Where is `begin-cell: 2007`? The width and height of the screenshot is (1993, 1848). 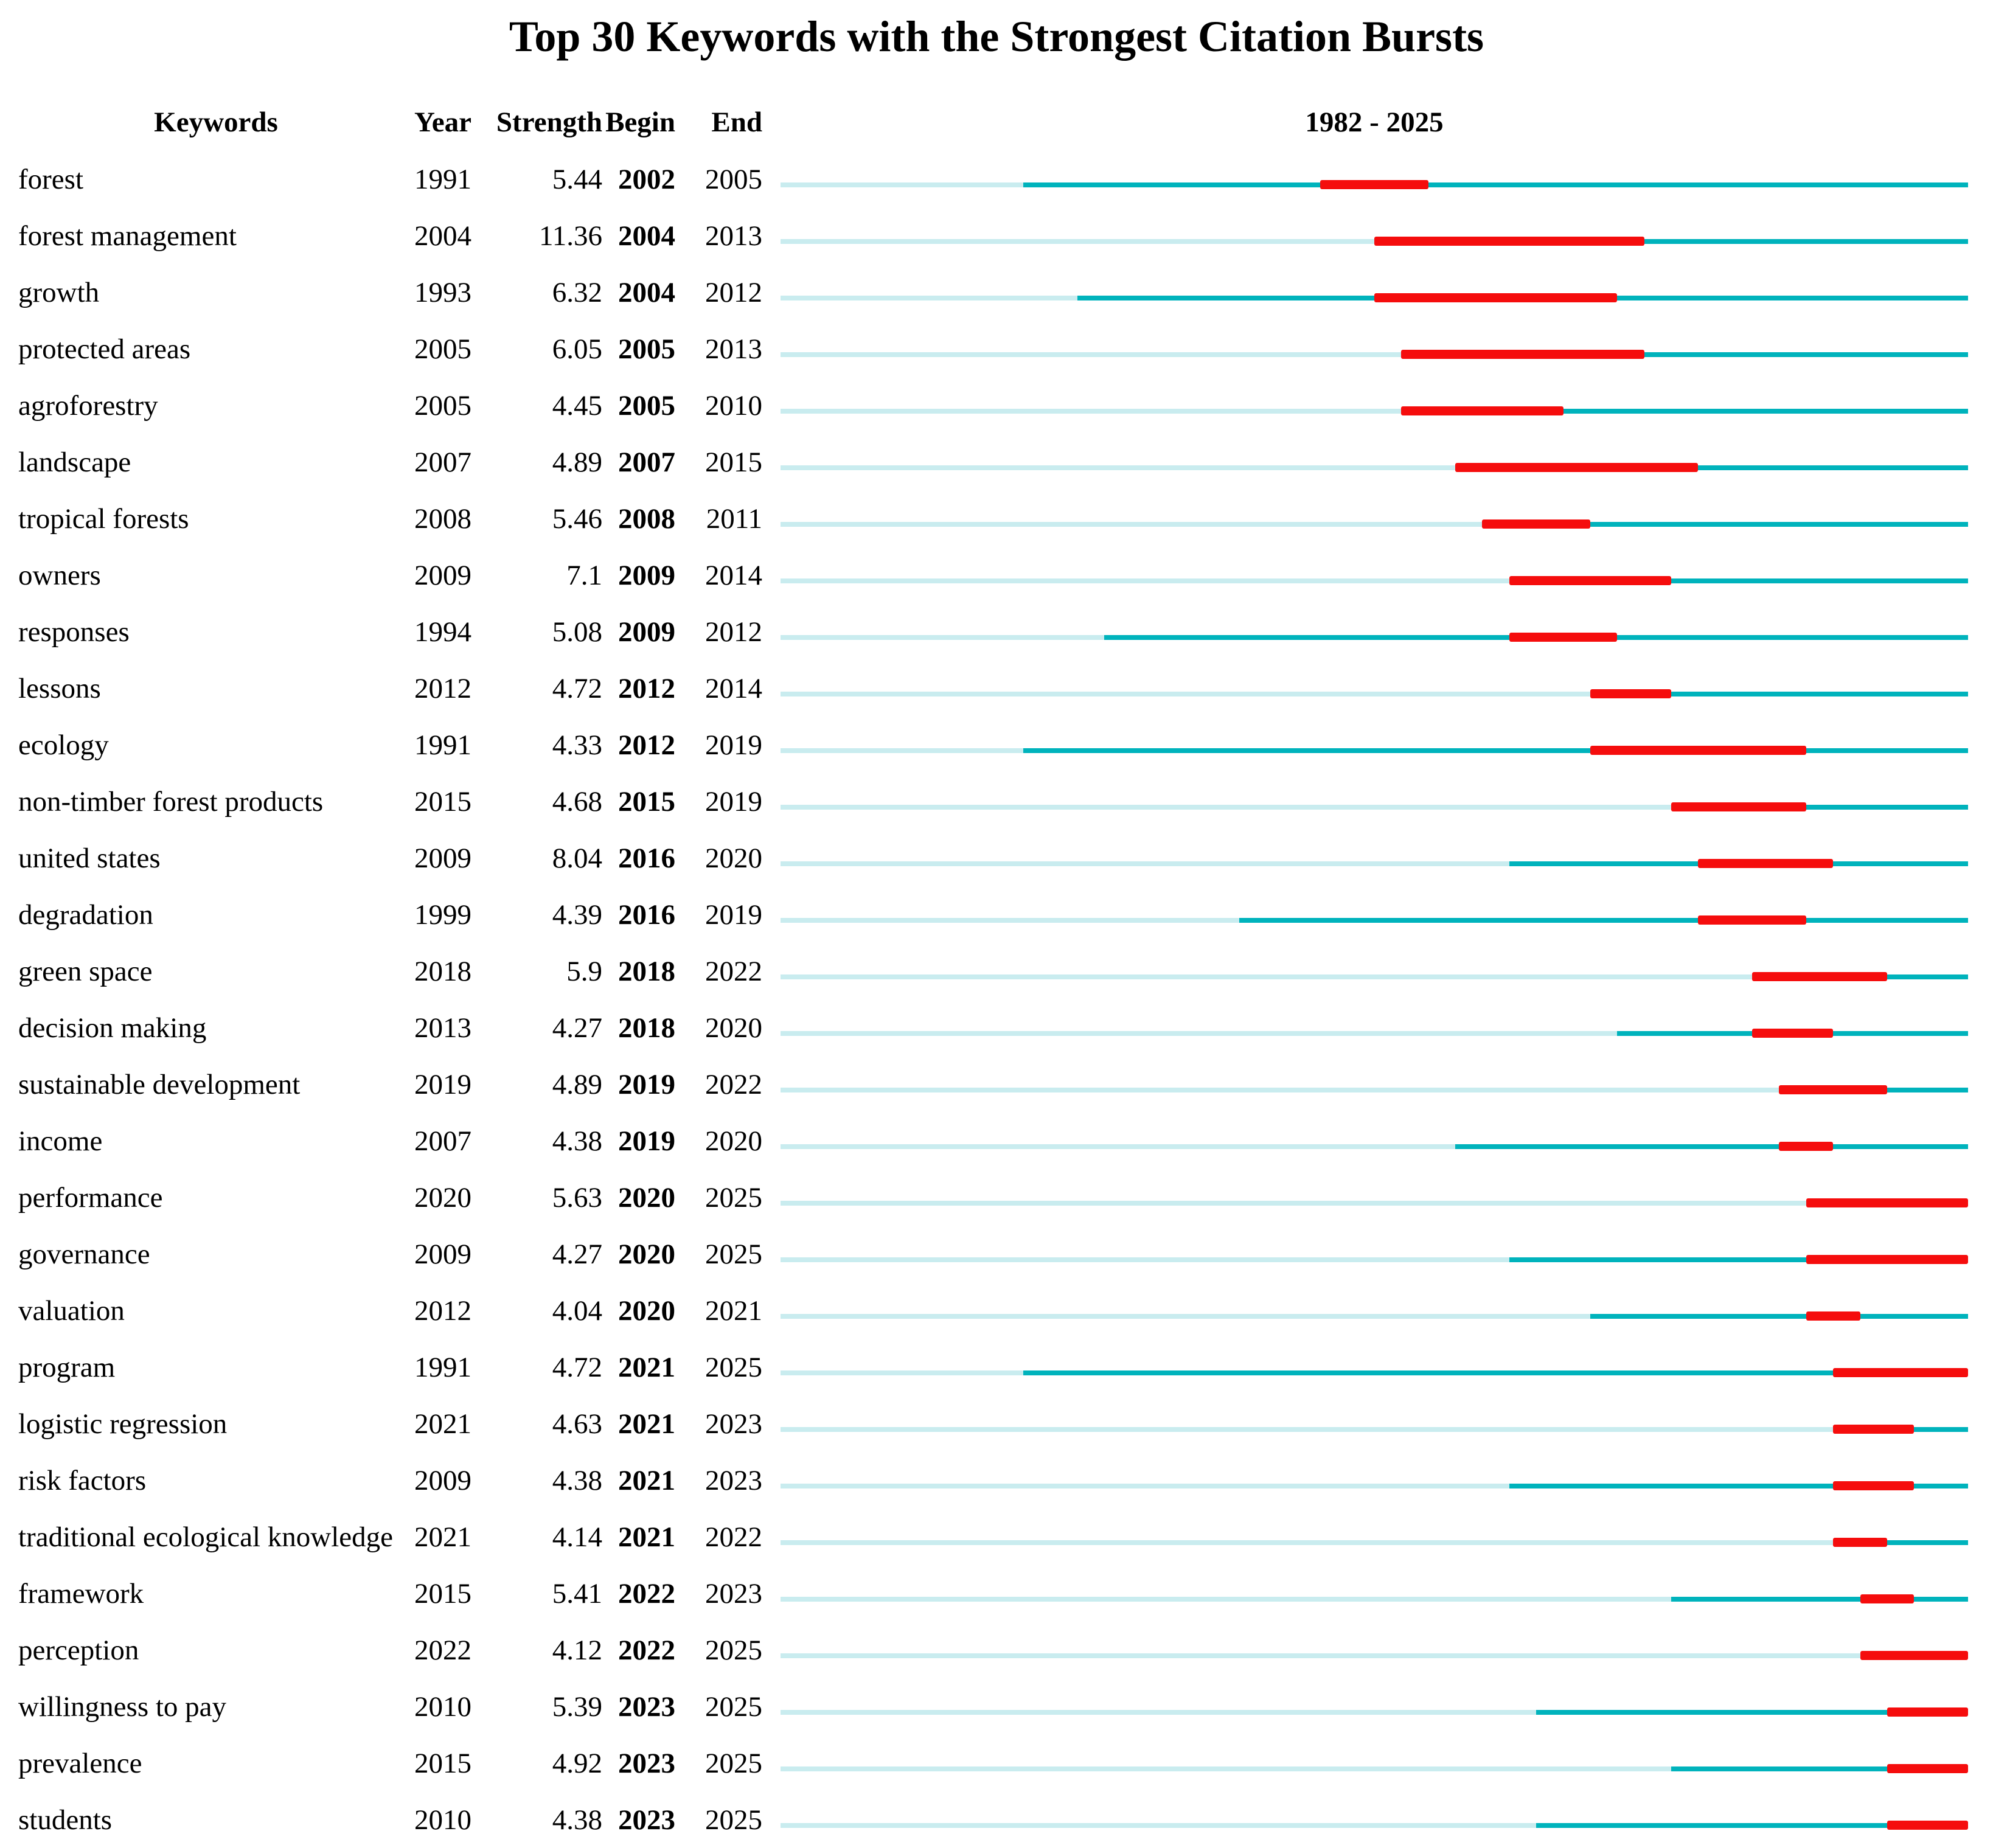 begin-cell: 2007 is located at coordinates (646, 462).